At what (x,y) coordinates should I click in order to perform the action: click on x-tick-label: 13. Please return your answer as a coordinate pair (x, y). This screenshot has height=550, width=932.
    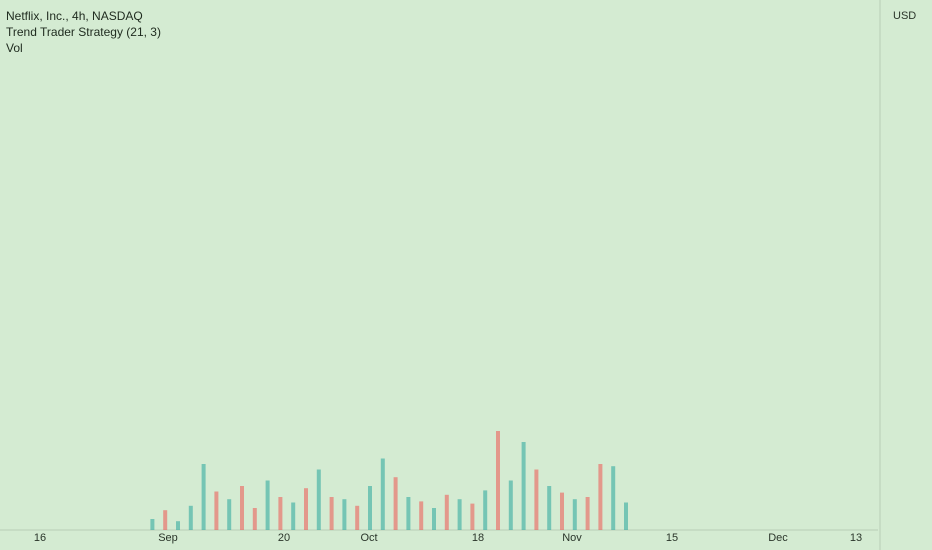
    Looking at the image, I should click on (856, 538).